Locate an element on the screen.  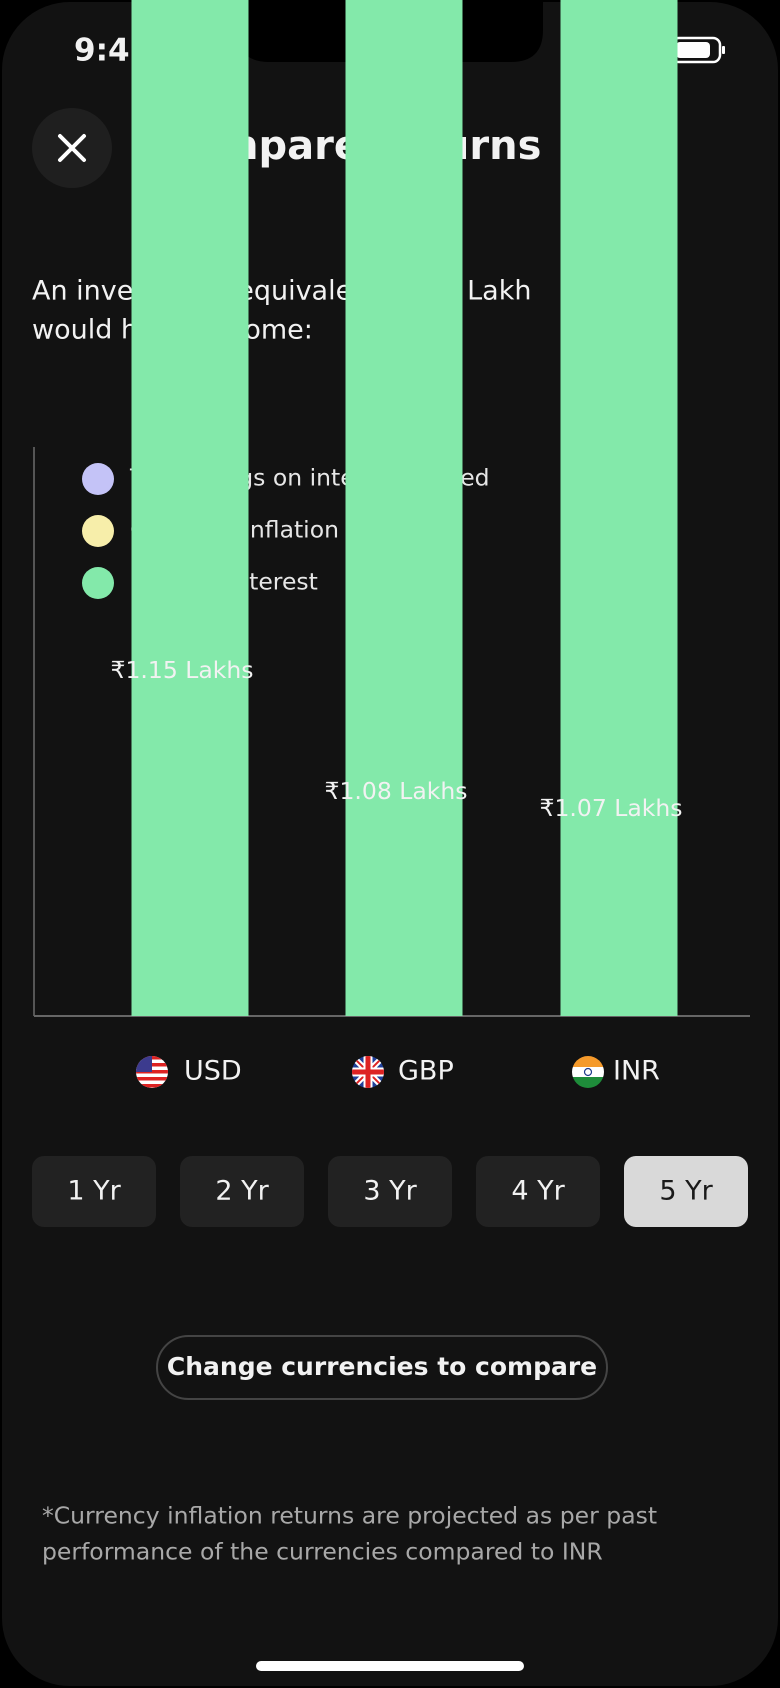
period-label: 1 Yr is located at coordinates (94, 1191).